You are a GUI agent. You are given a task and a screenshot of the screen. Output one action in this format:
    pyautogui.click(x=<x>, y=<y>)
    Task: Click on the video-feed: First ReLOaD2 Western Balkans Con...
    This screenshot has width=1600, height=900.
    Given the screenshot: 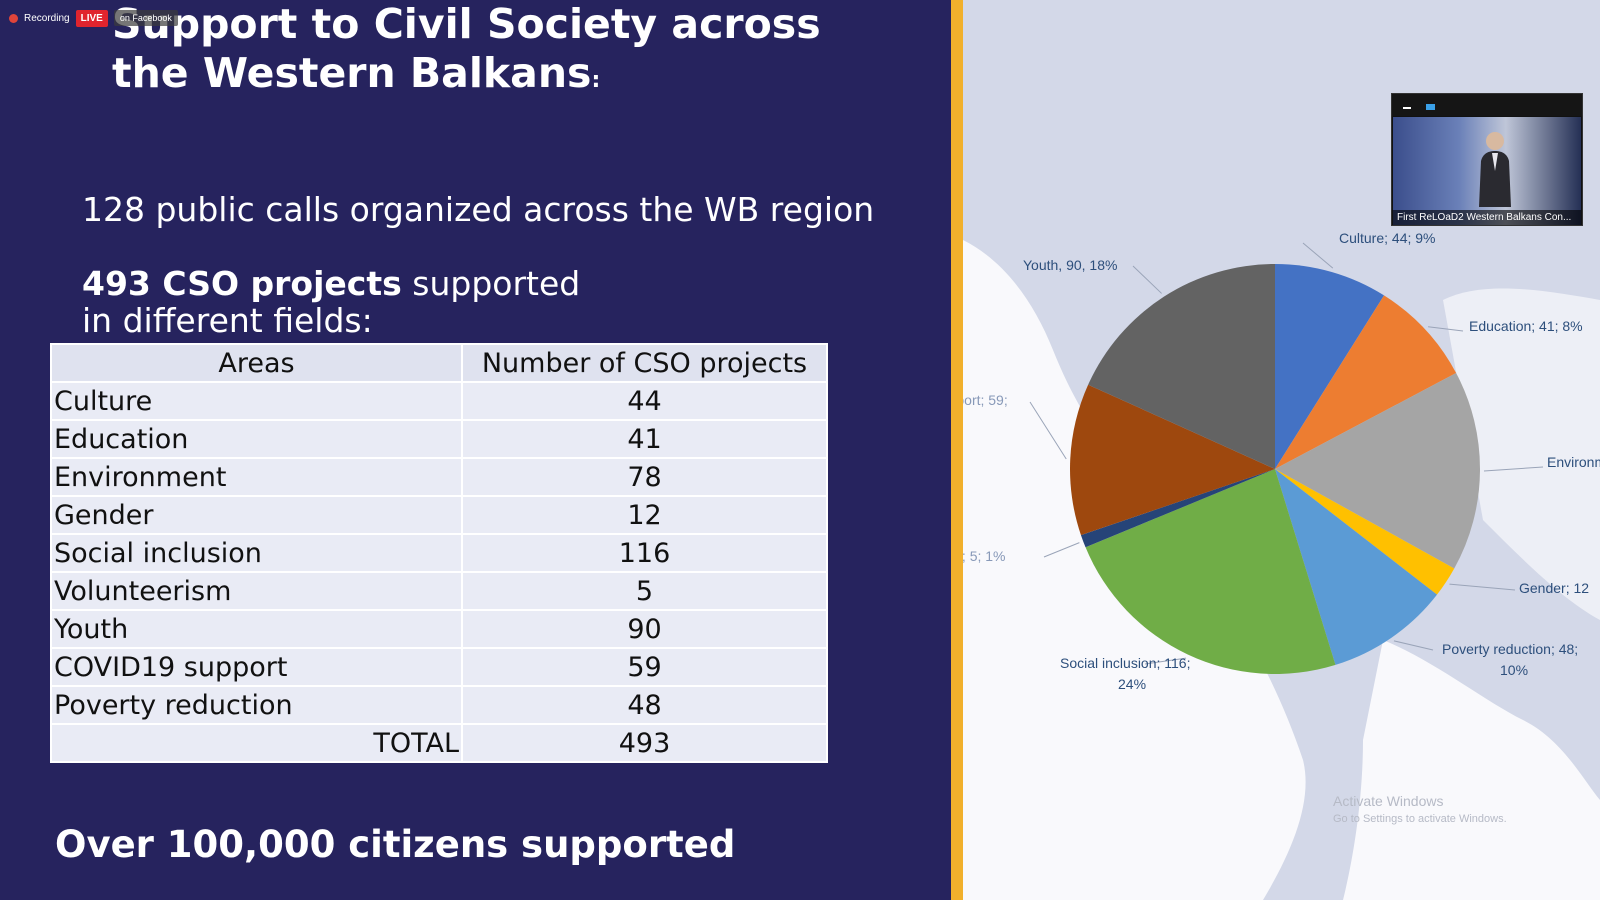 What is the action you would take?
    pyautogui.click(x=1487, y=171)
    